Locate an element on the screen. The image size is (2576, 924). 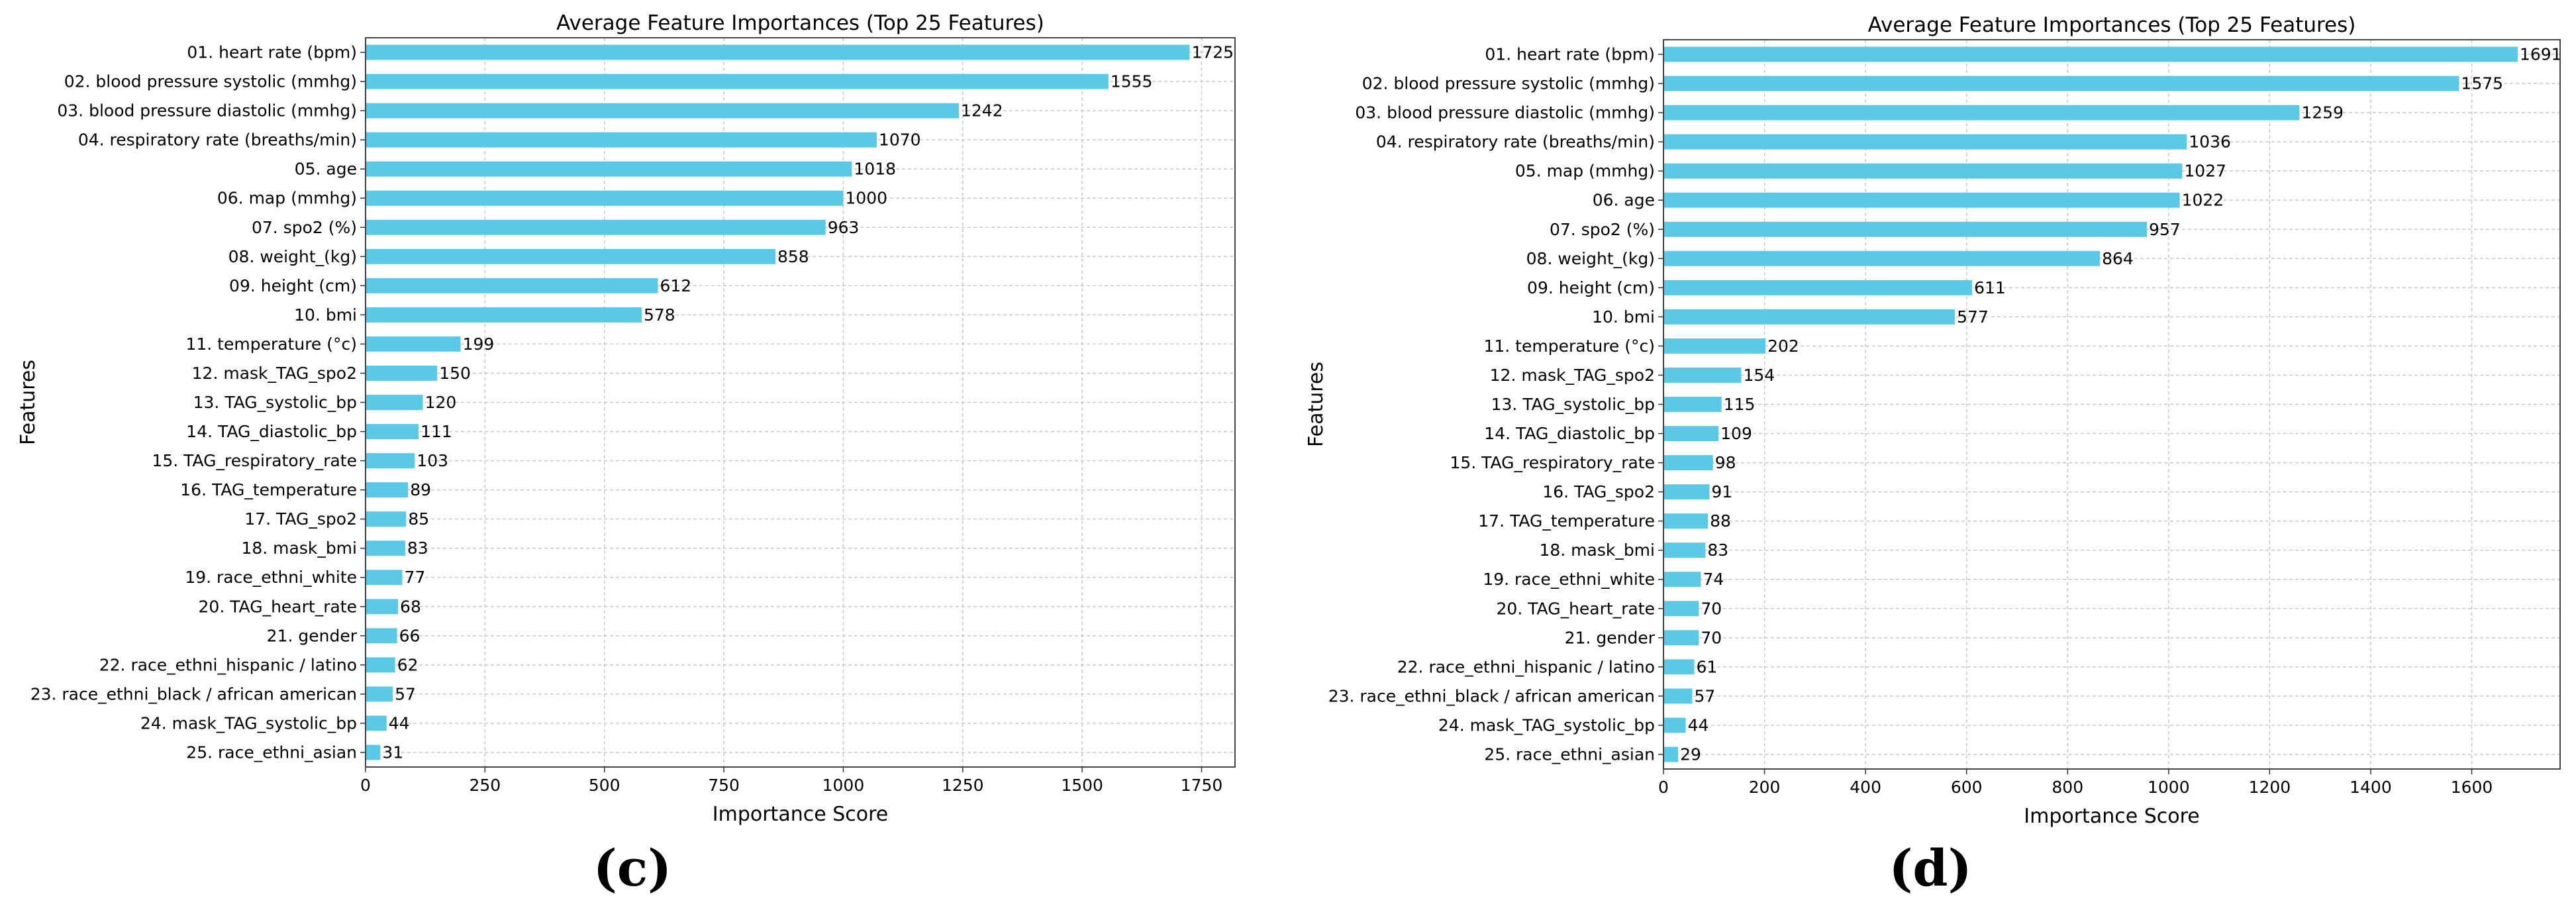
panel-c-value-label-5: 1018 is located at coordinates (875, 169).